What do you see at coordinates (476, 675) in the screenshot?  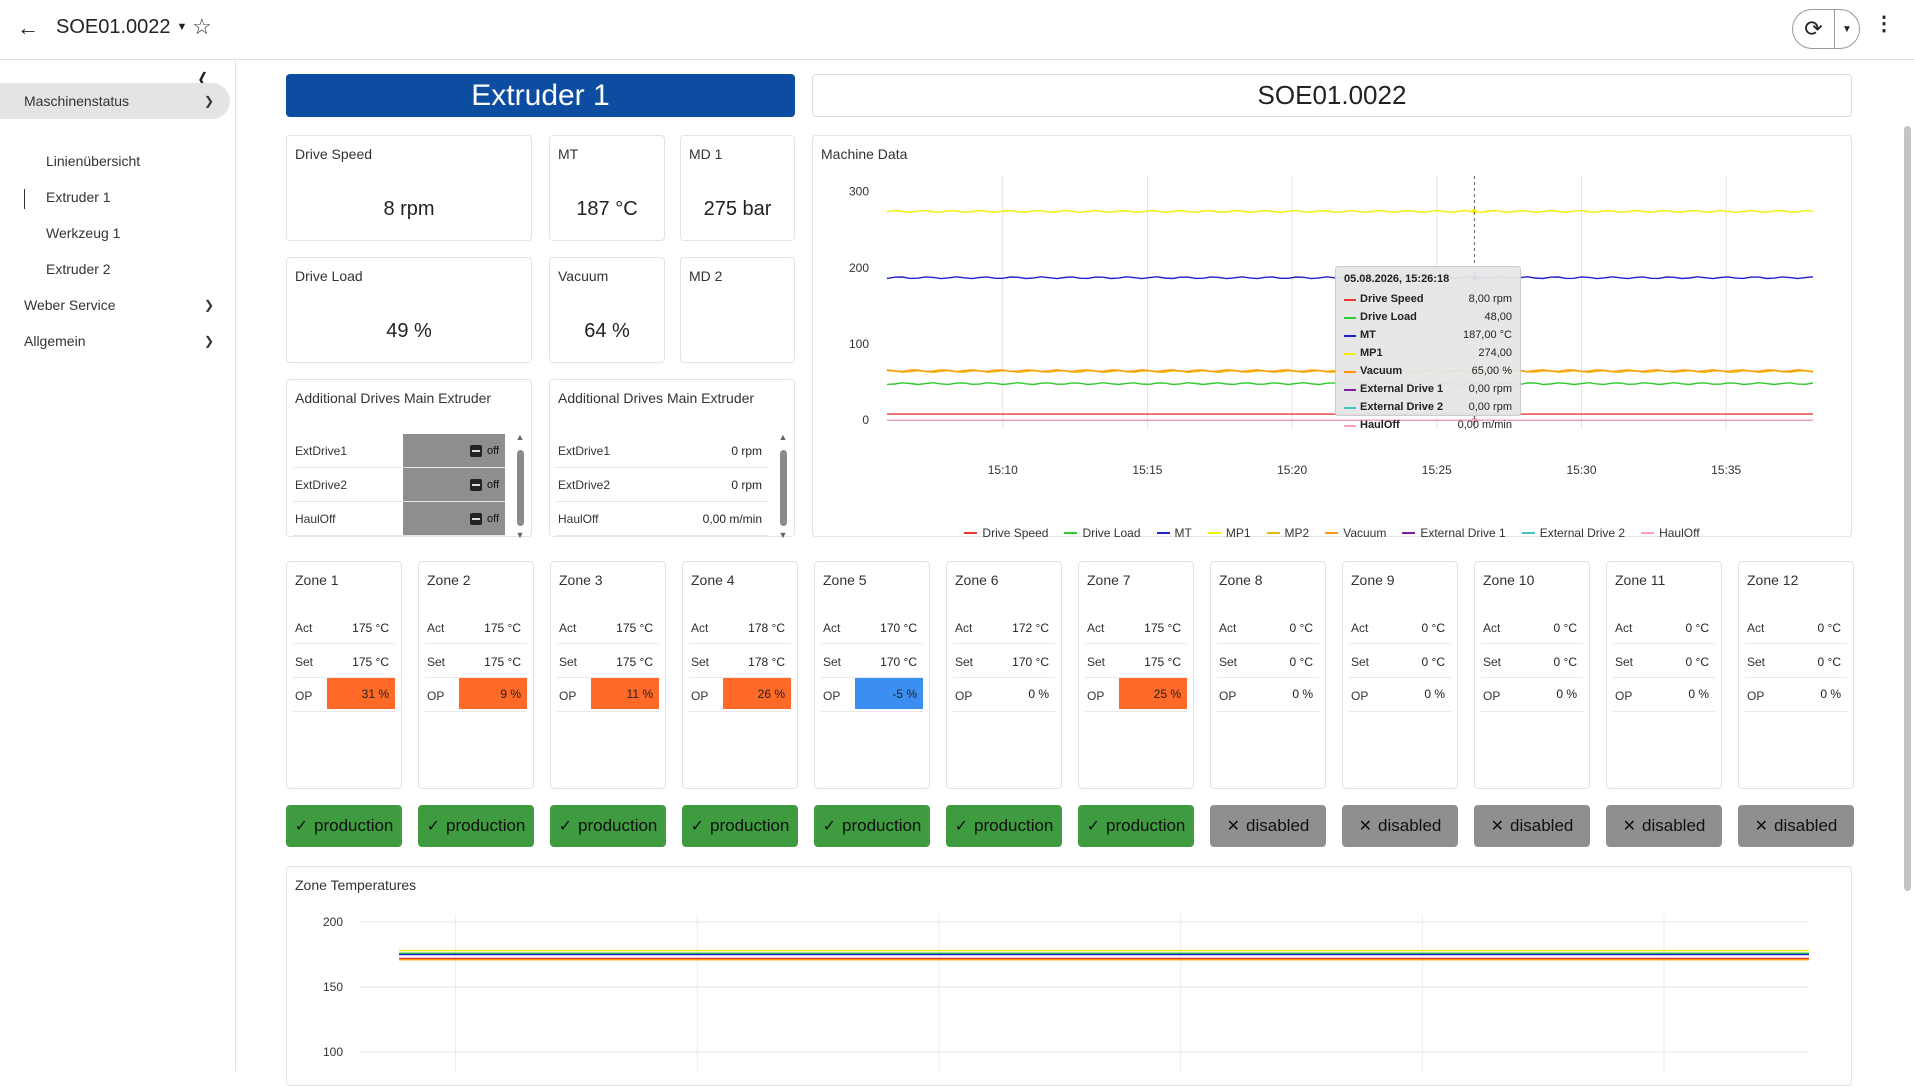 I see `zone-card: Zone 2 Act 175 °C Set 175 °C OP 9 %` at bounding box center [476, 675].